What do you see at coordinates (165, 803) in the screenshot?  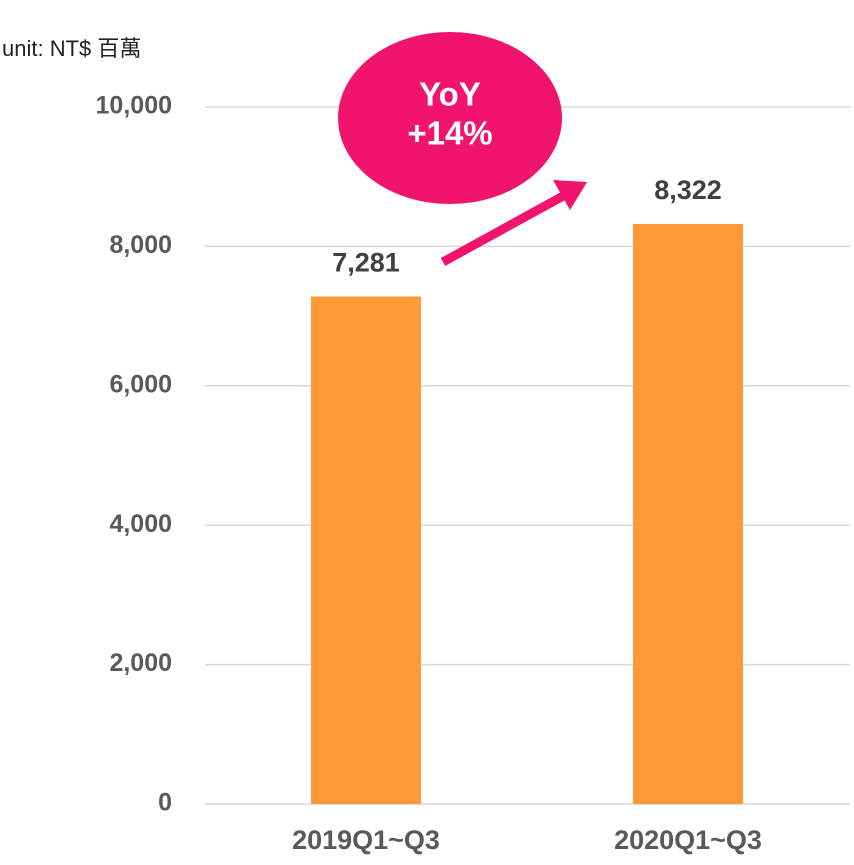 I see `y-tick-label: 0` at bounding box center [165, 803].